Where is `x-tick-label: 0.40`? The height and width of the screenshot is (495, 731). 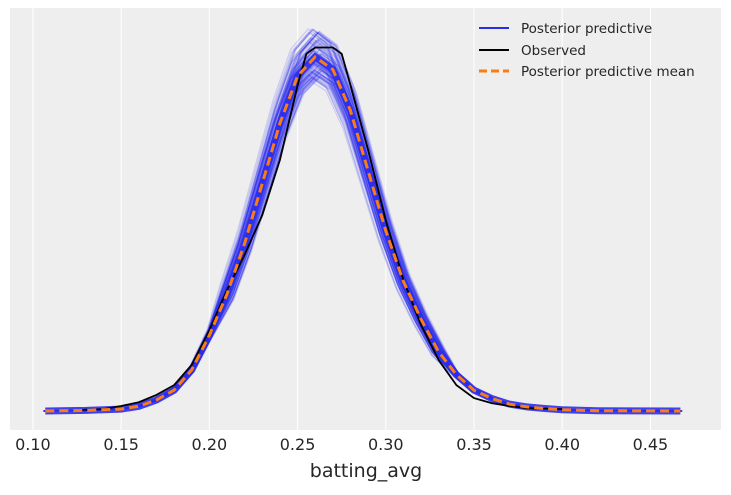
x-tick-label: 0.40 is located at coordinates (562, 444).